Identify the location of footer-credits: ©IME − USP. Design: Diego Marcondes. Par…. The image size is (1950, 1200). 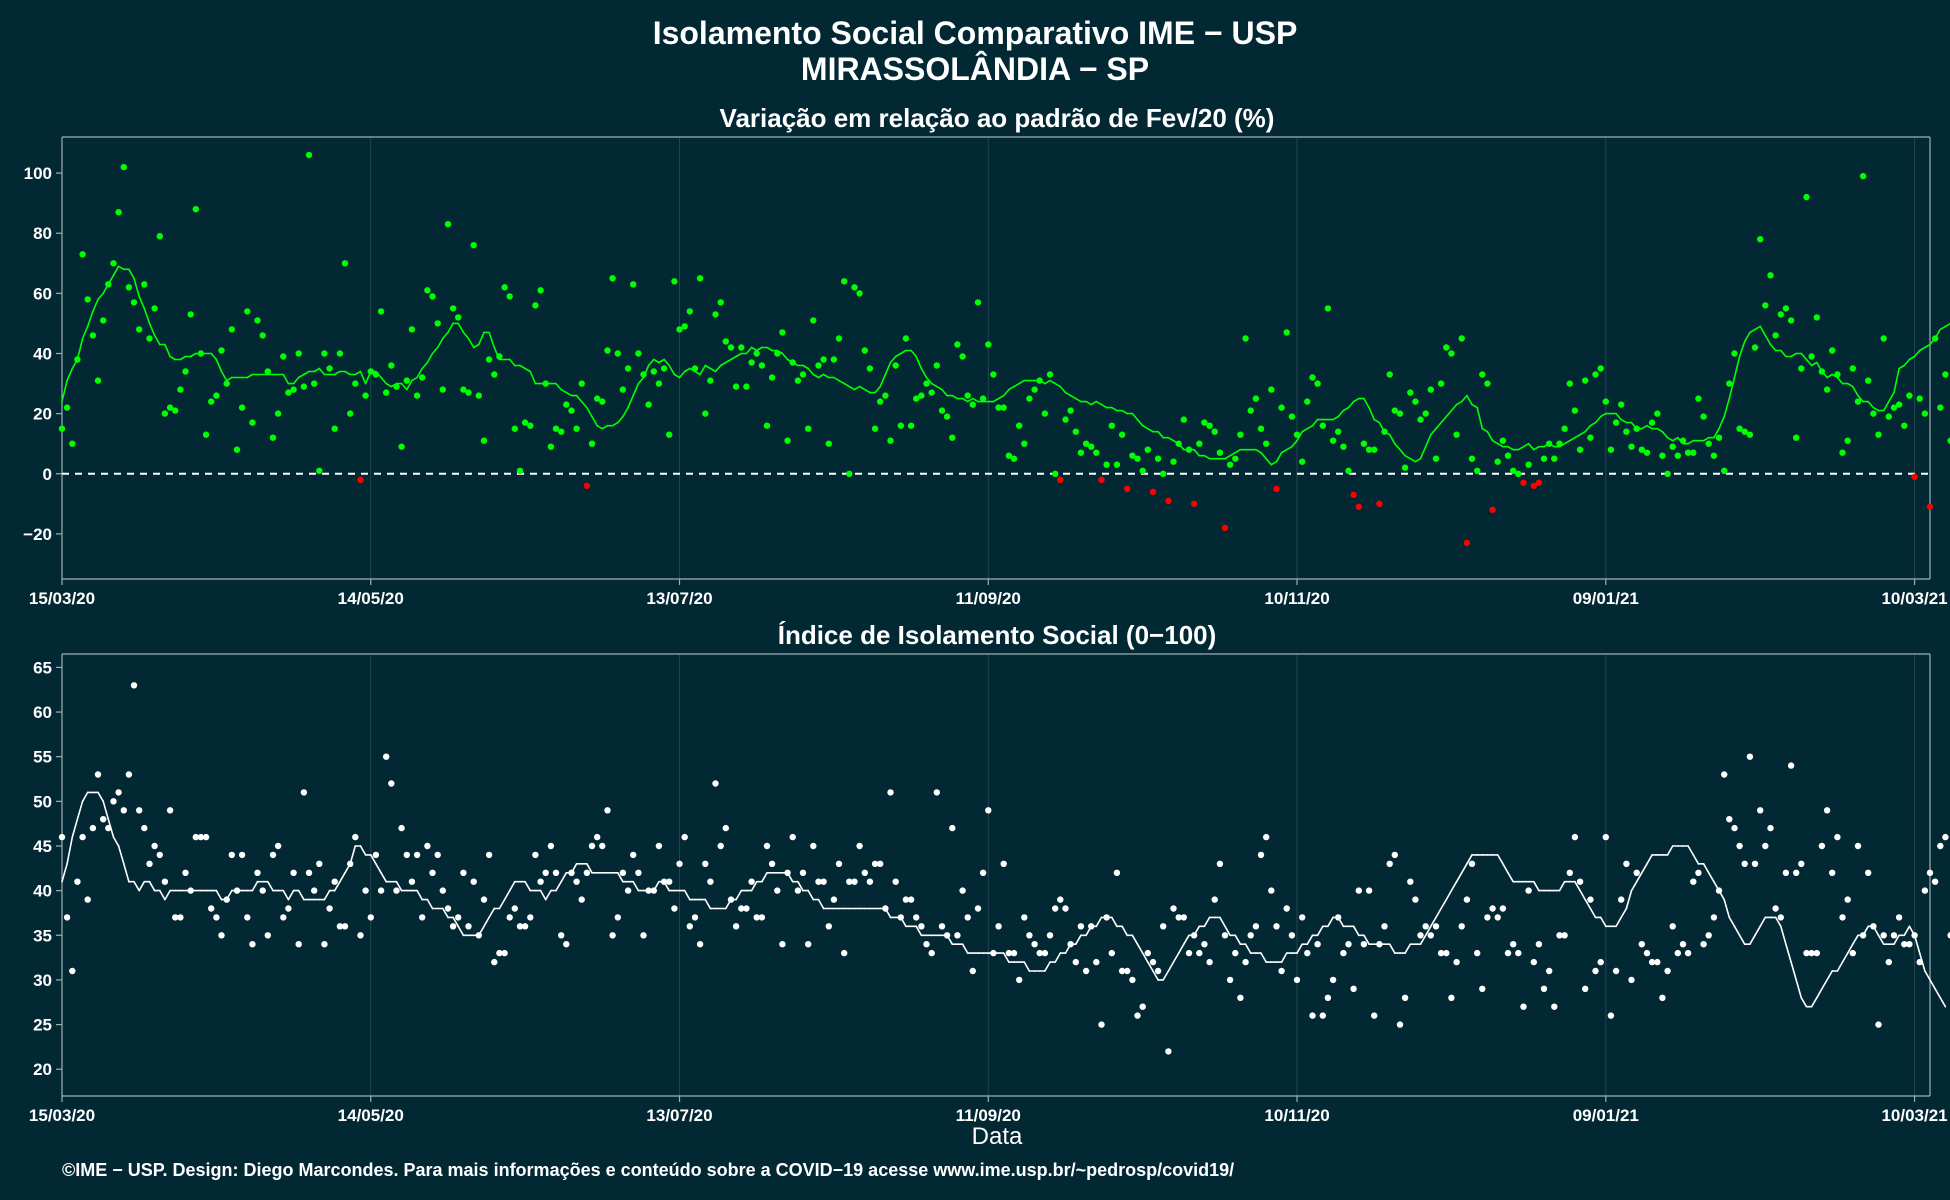
(648, 1170).